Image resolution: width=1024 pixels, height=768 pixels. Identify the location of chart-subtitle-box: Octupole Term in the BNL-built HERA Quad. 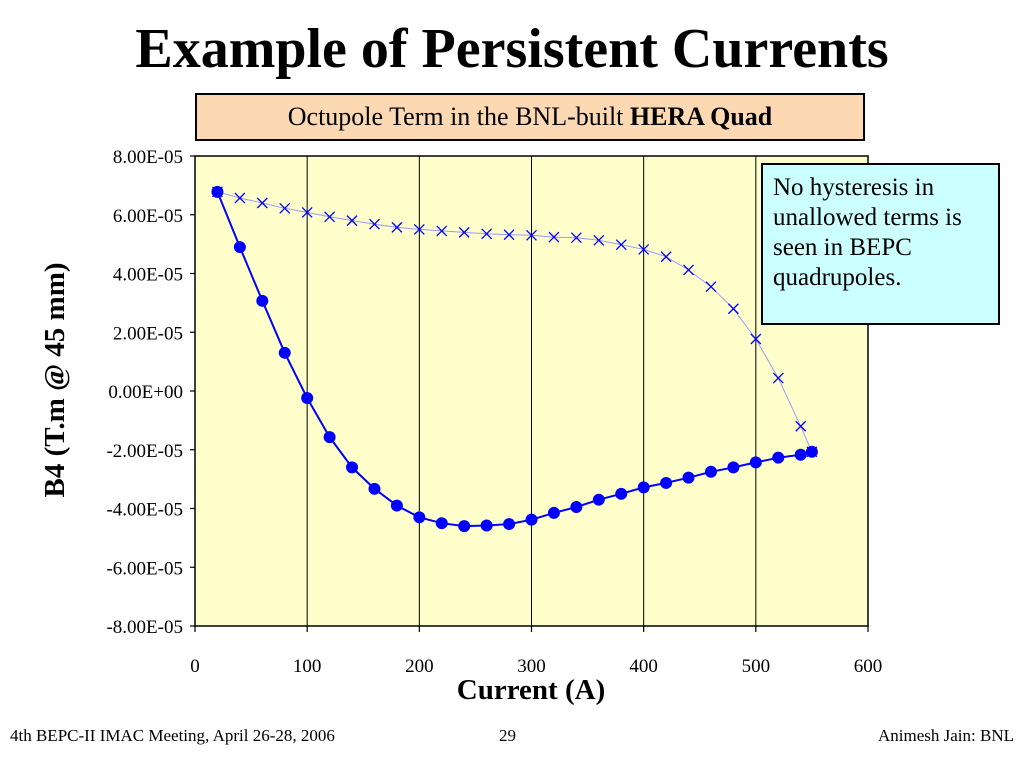
(530, 117).